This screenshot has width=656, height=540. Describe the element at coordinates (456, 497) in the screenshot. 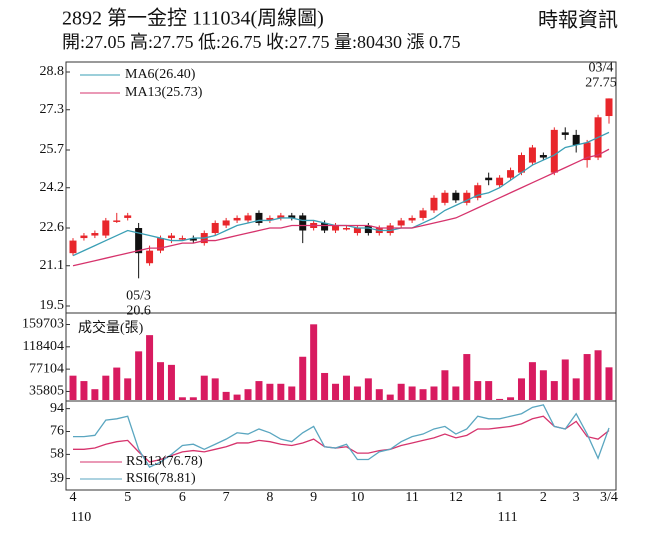

I see `x-tick-label: 12` at that location.